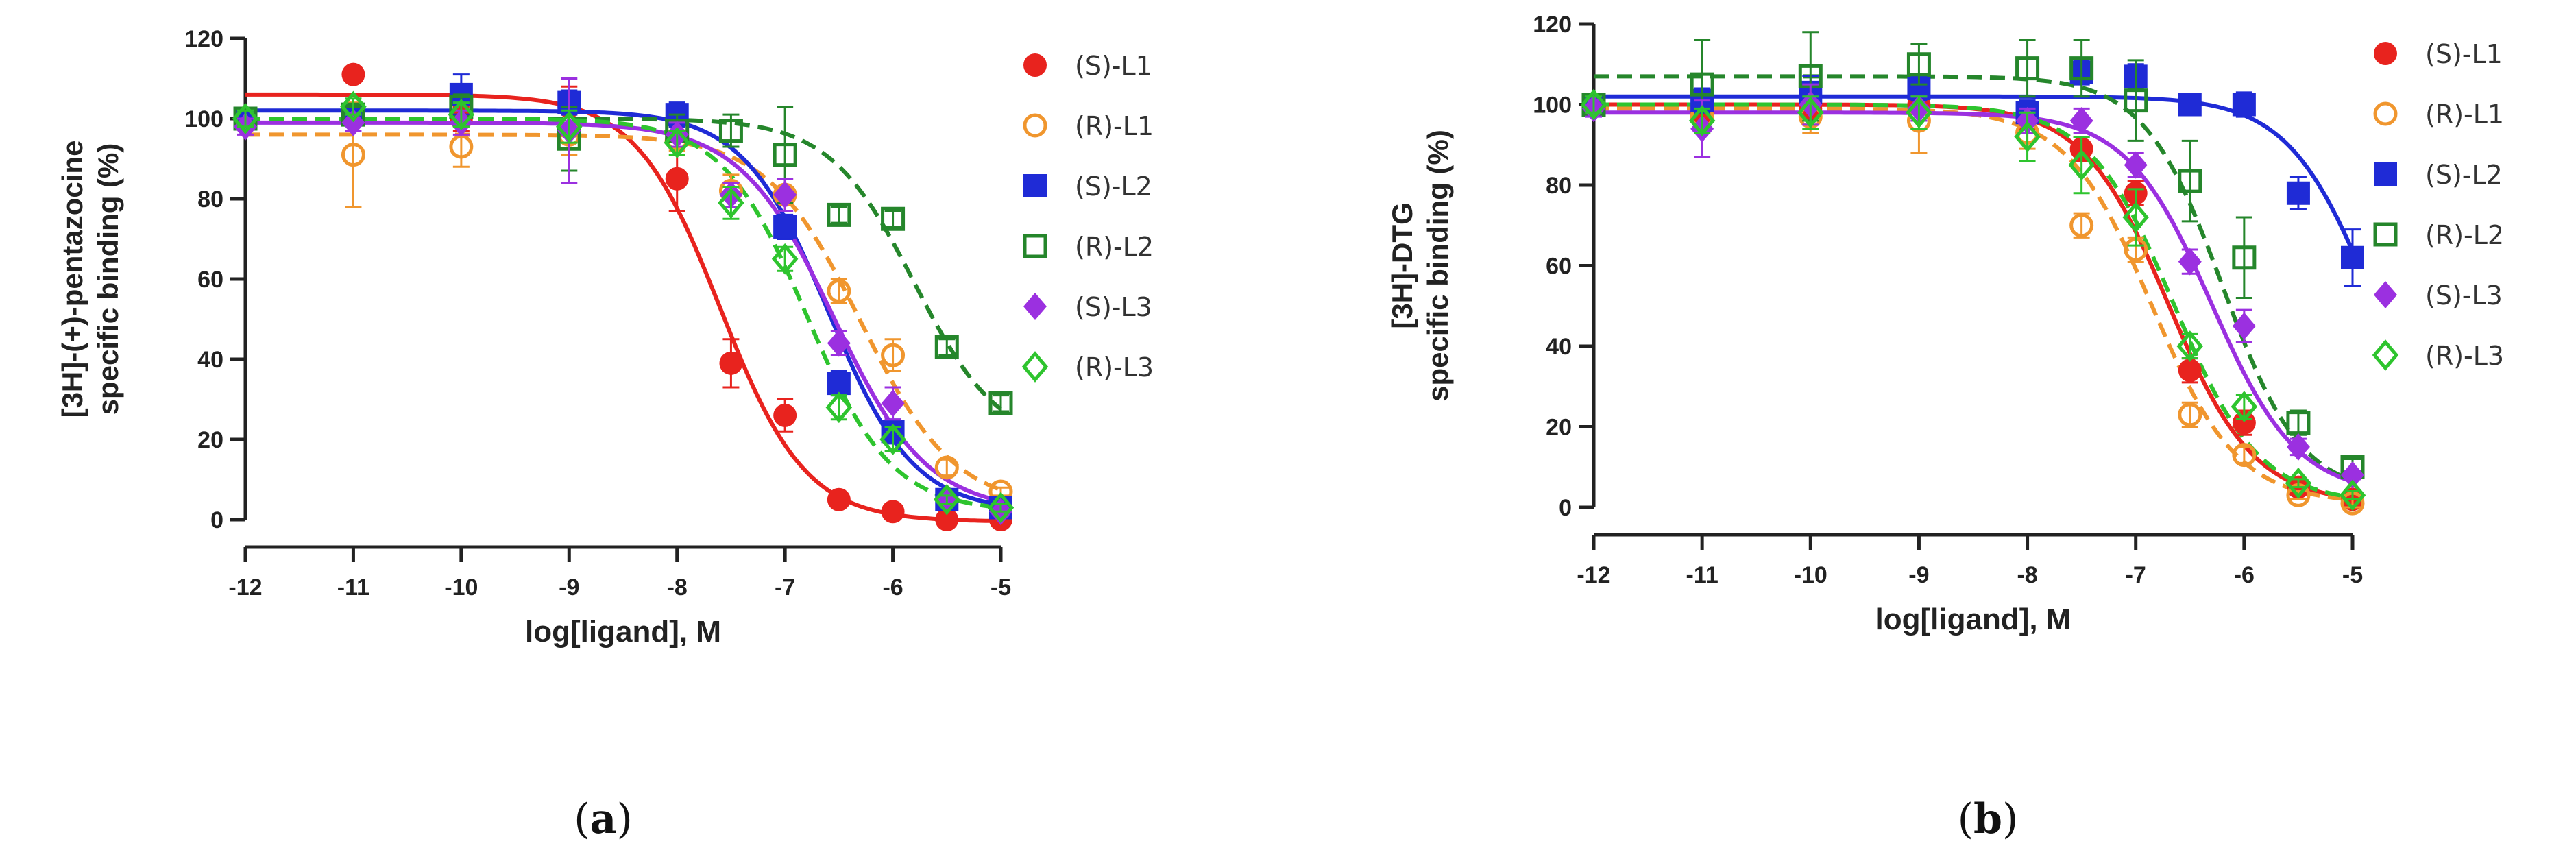 This screenshot has width=2576, height=859. I want to click on x-tick-label: -7, so click(2136, 575).